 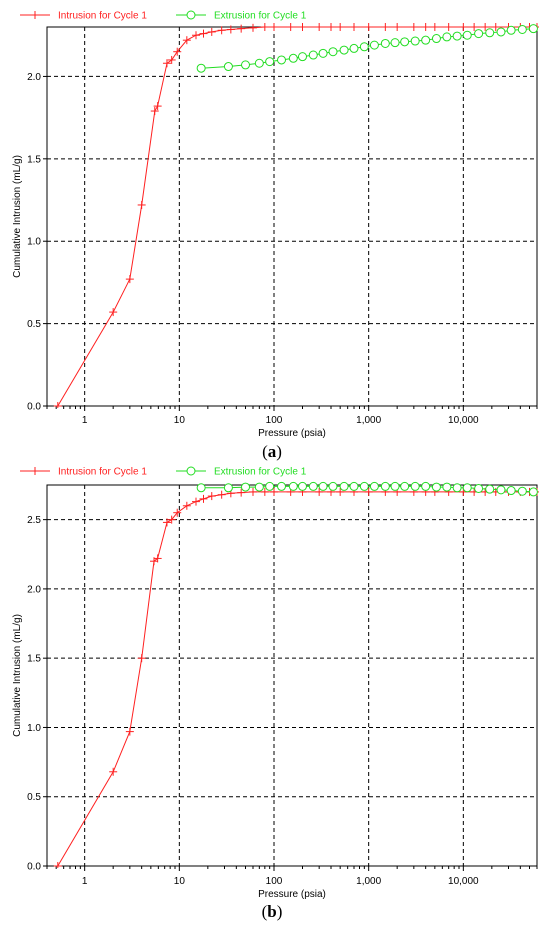 I want to click on panel-caption: (a), so click(x=272, y=451).